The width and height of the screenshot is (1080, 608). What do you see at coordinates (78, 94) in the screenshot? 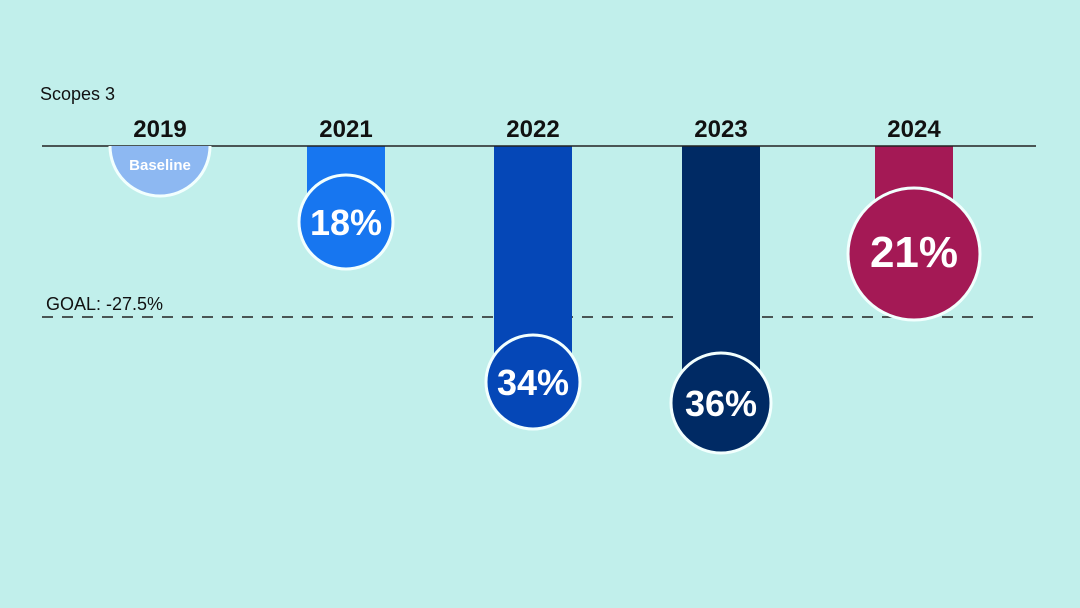
I see `scope-label: Scopes 3` at bounding box center [78, 94].